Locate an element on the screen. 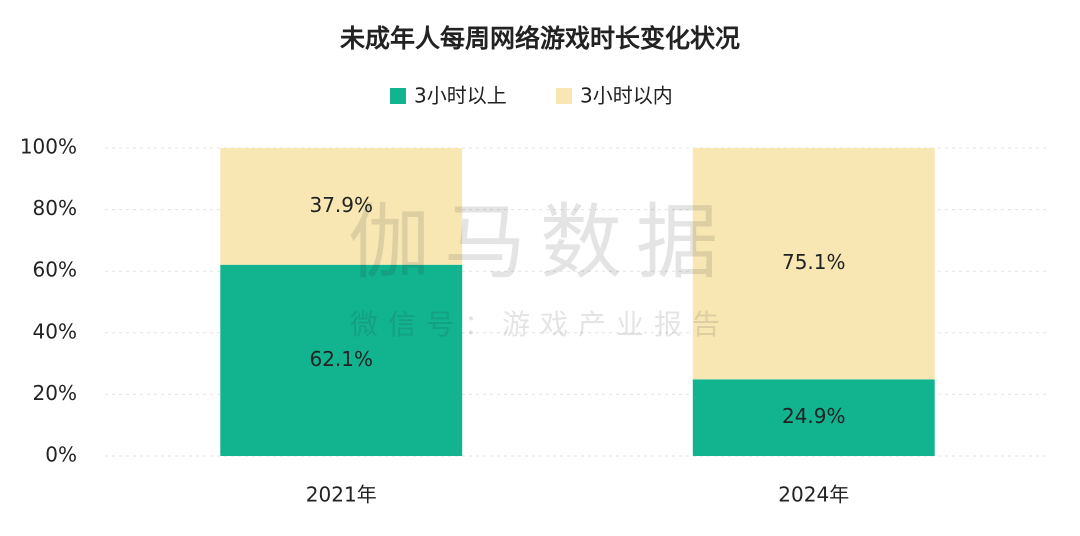  value-label: 37.9% is located at coordinates (341, 205).